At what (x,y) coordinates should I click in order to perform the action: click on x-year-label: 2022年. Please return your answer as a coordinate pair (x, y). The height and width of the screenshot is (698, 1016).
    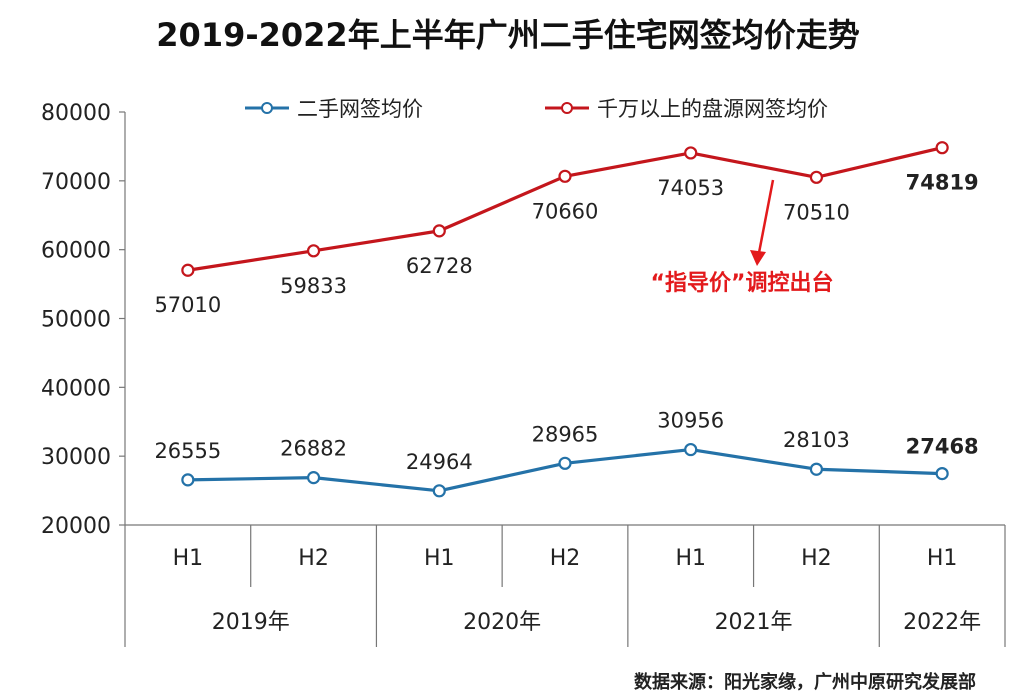
    Looking at the image, I should click on (942, 622).